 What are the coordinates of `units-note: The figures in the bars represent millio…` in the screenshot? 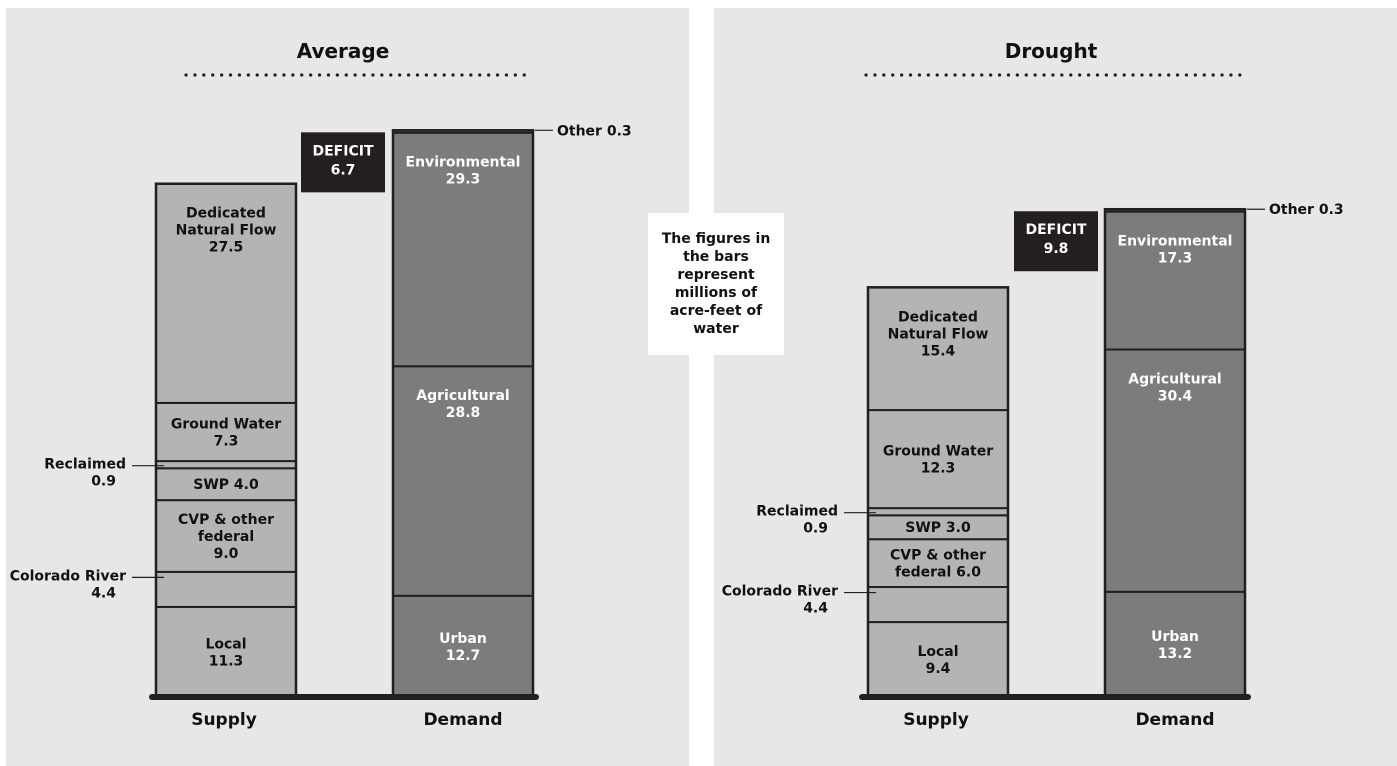 It's located at (716, 284).